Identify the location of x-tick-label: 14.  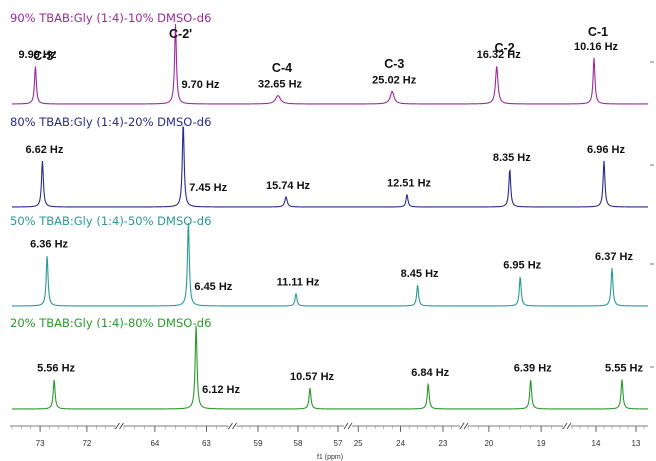
(596, 443).